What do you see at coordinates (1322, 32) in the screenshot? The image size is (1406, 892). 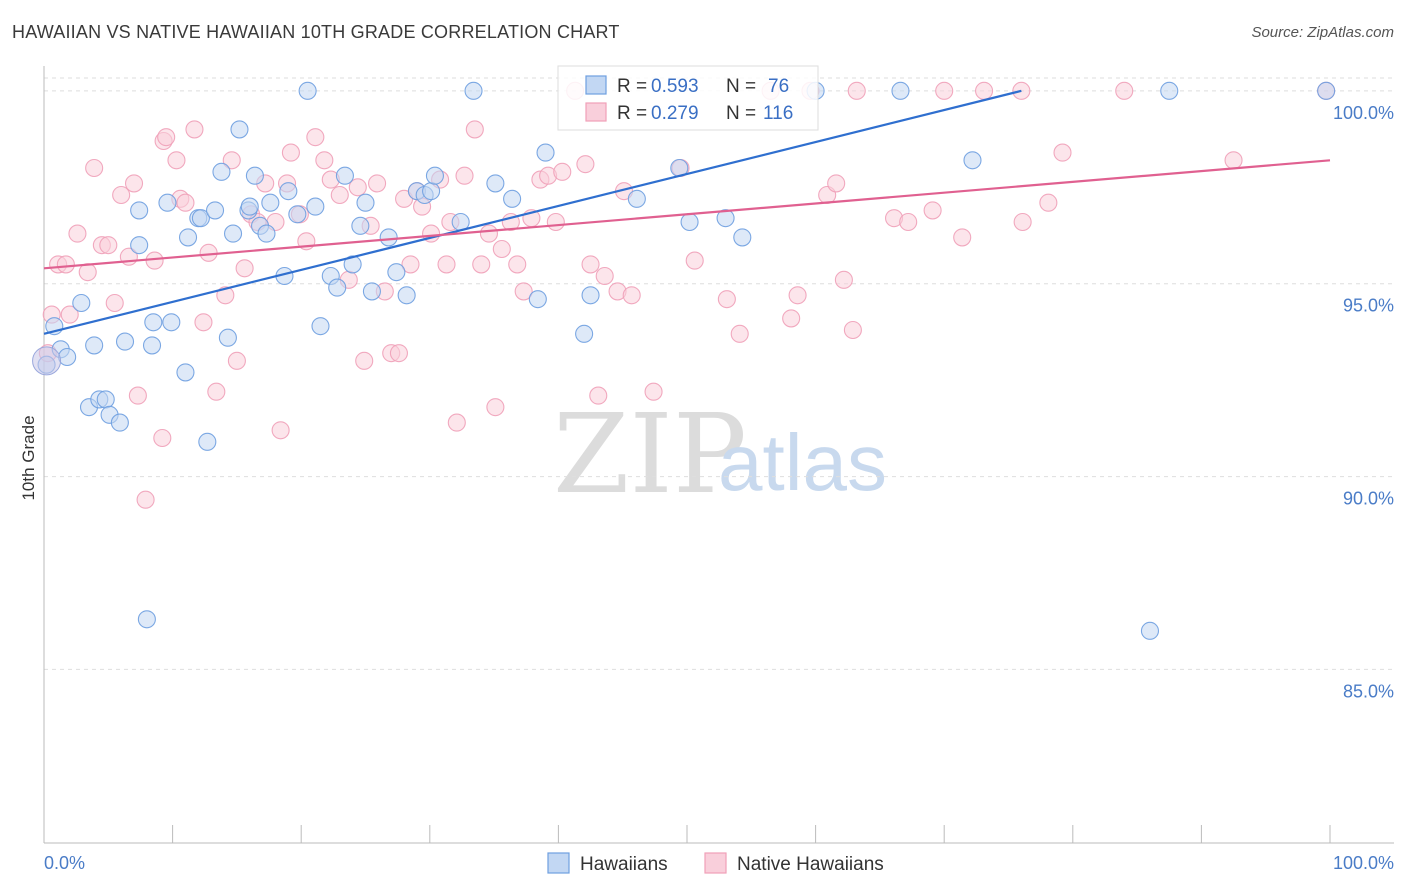 I see `source-credit: Source: ZipAtlas.com` at bounding box center [1322, 32].